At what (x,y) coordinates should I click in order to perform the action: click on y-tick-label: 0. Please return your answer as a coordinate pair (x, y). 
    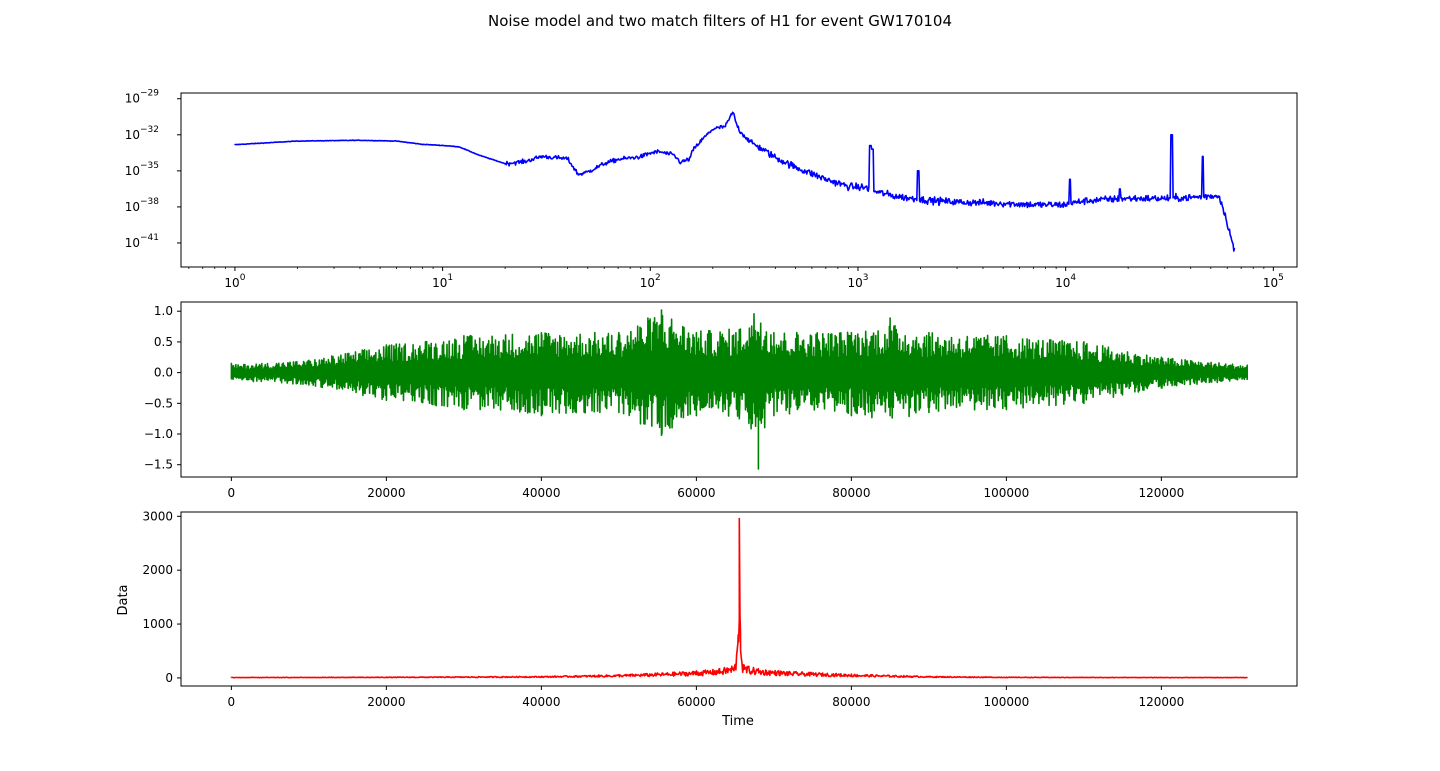
    Looking at the image, I should click on (169, 678).